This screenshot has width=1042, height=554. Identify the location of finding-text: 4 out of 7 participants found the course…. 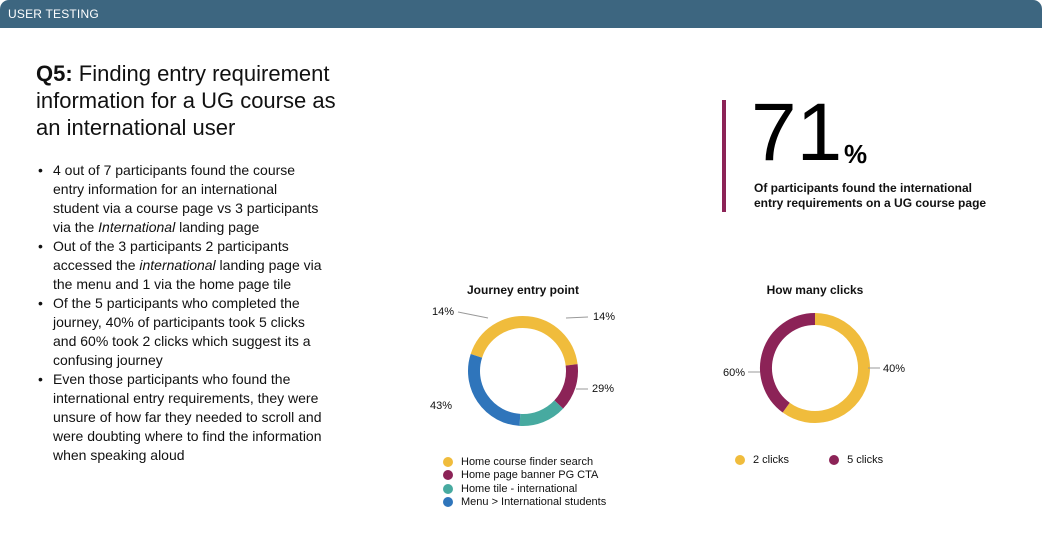
(186, 198).